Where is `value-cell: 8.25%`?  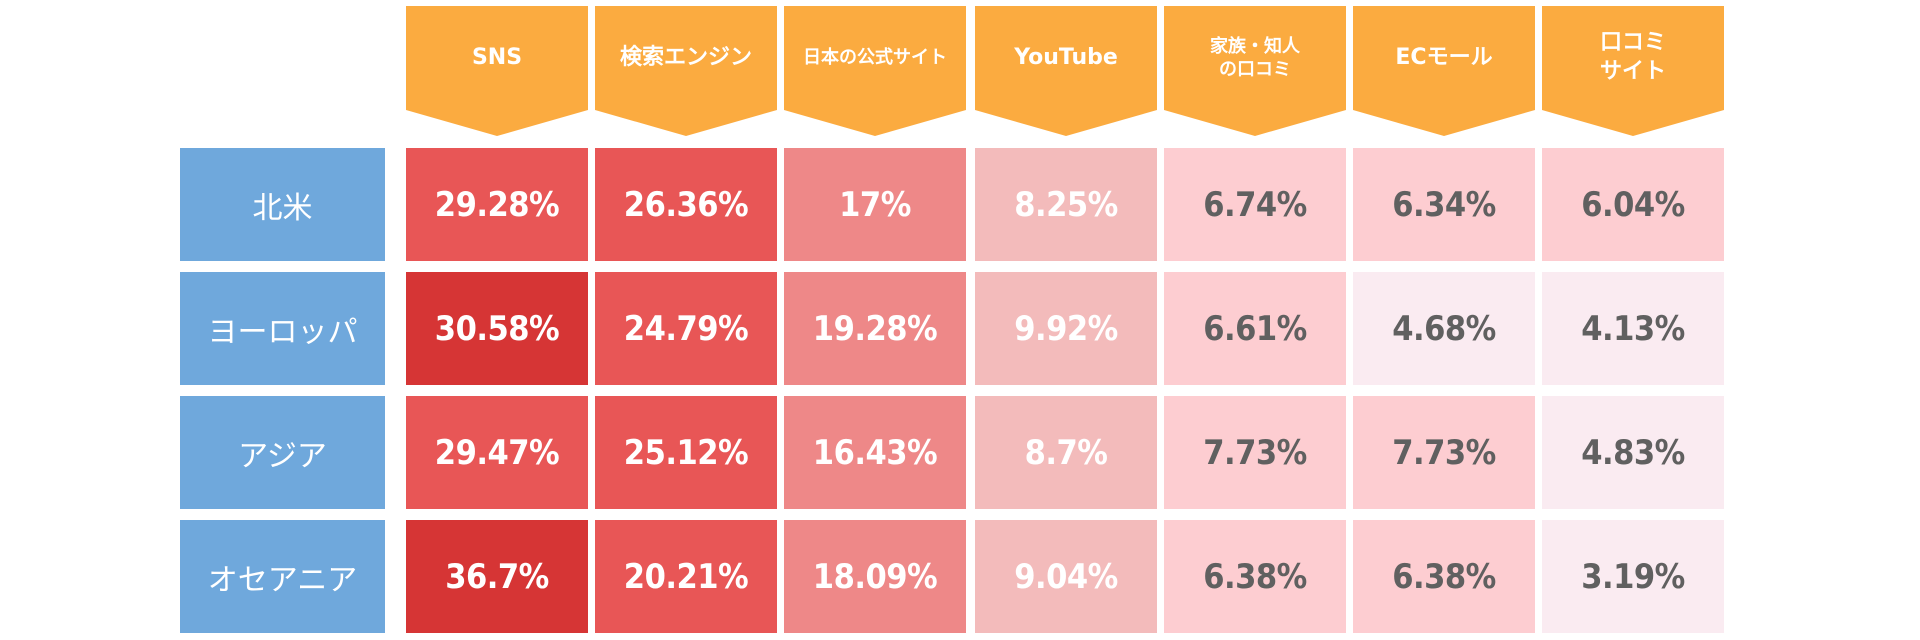 value-cell: 8.25% is located at coordinates (1066, 204).